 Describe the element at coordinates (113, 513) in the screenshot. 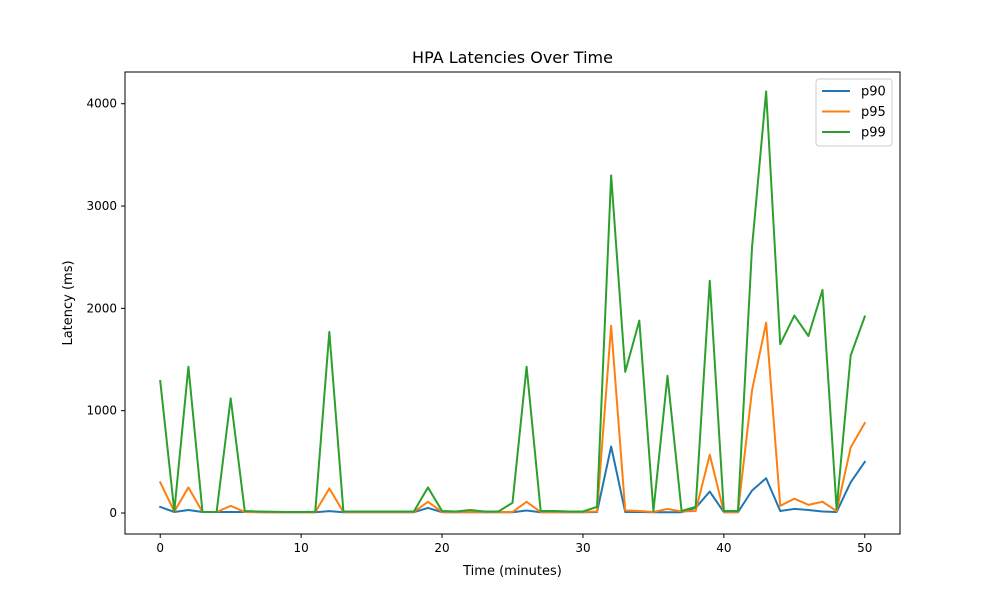

I see `y-tick-label: 0` at that location.